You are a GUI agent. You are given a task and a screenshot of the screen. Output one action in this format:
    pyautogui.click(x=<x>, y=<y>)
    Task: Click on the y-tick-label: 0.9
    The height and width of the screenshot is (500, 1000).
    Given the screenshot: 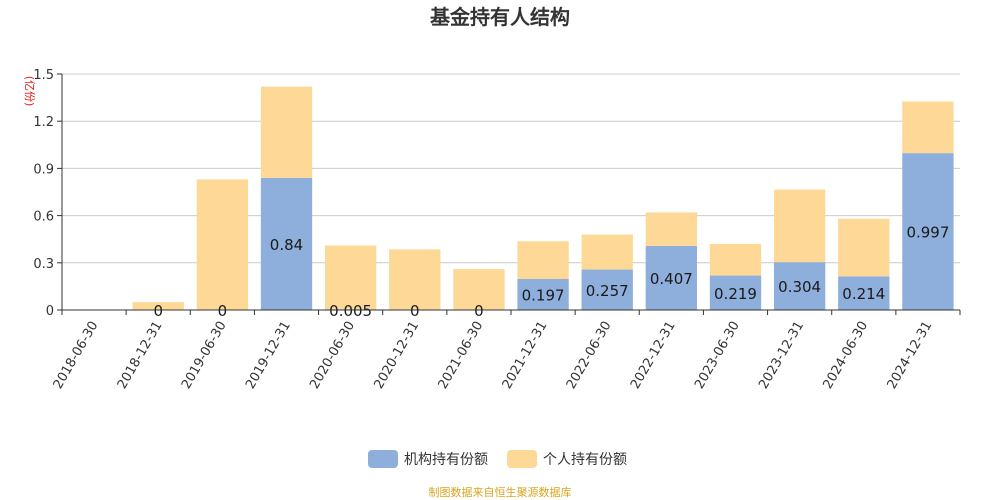 What is the action you would take?
    pyautogui.click(x=43, y=169)
    